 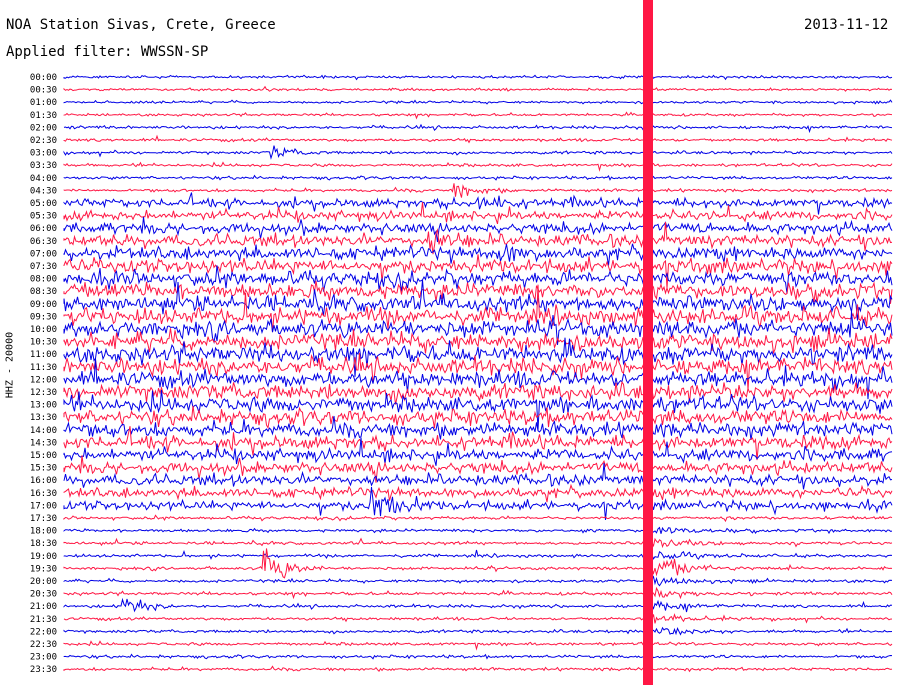 I want to click on time-label: 18:00, so click(x=43, y=532).